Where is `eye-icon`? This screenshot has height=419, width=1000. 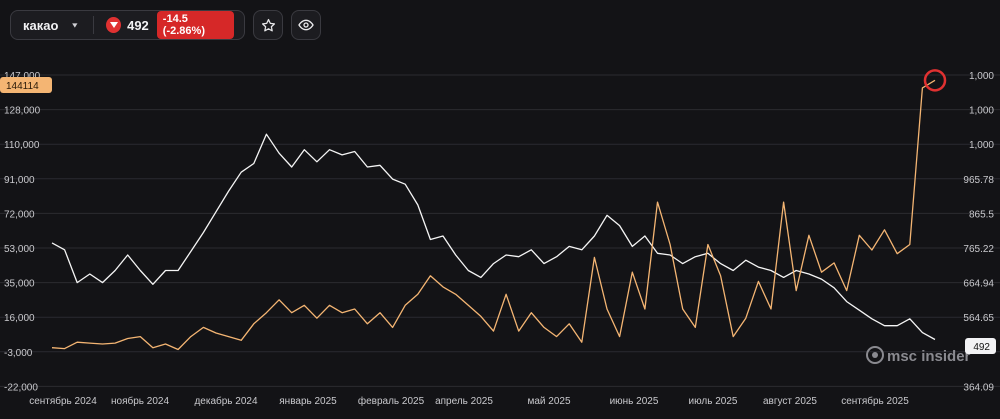 eye-icon is located at coordinates (306, 25).